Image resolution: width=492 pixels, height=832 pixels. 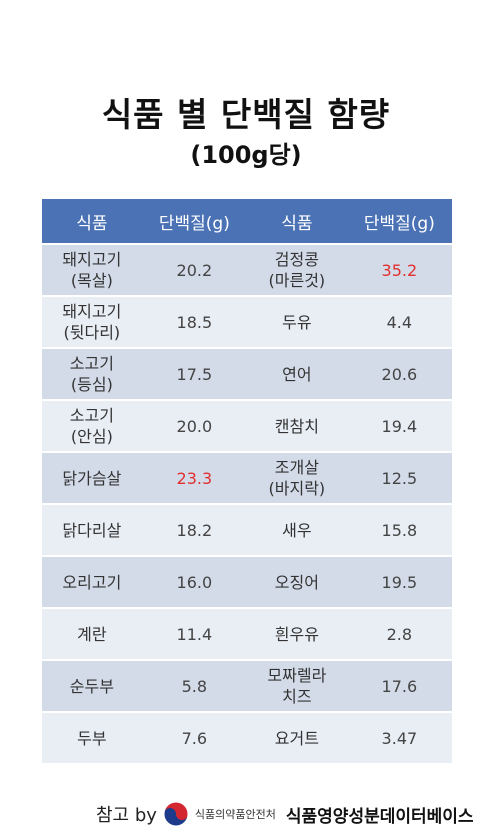 I want to click on food-name-cell: 두부, so click(x=92, y=738).